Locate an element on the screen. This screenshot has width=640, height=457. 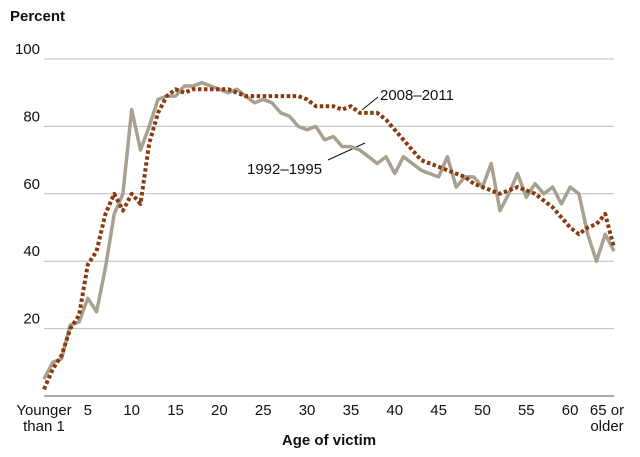
series-label: 2008–2011 is located at coordinates (417, 95).